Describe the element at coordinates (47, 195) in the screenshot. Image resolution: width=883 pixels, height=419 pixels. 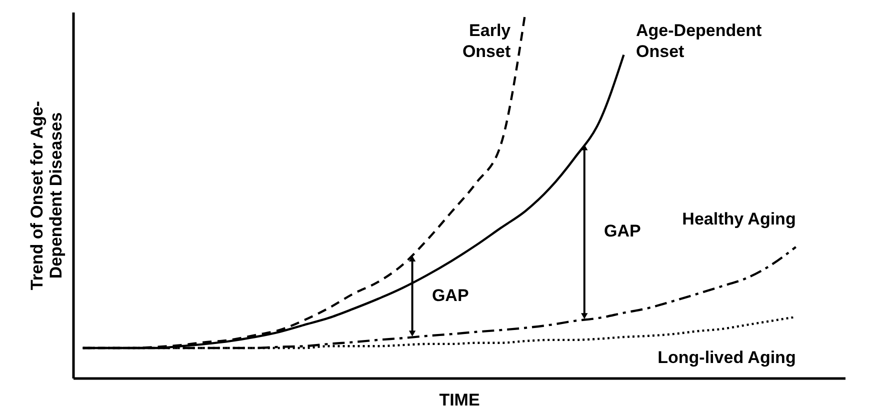
I see `y-axis-title: Trend of Onset for Age-Dependent Diseases` at that location.